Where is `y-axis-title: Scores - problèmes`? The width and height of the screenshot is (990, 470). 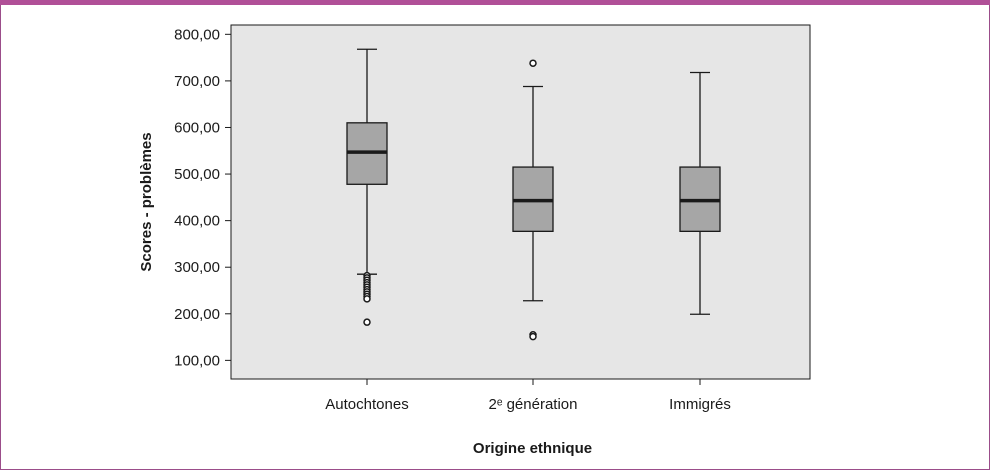 y-axis-title: Scores - problèmes is located at coordinates (146, 201).